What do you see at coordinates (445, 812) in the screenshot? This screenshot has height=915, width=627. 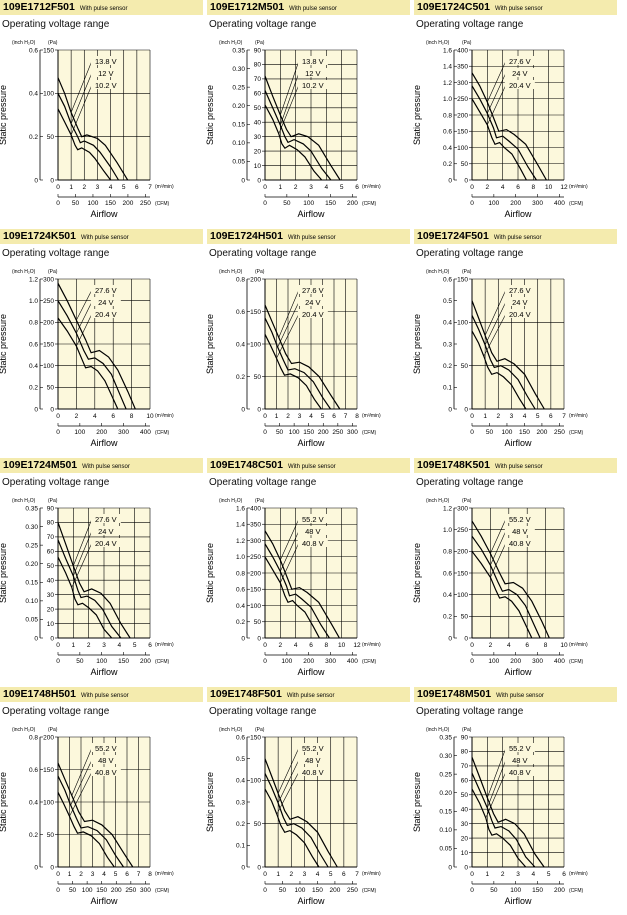 I see `inch-tick-label: 0.15` at bounding box center [445, 812].